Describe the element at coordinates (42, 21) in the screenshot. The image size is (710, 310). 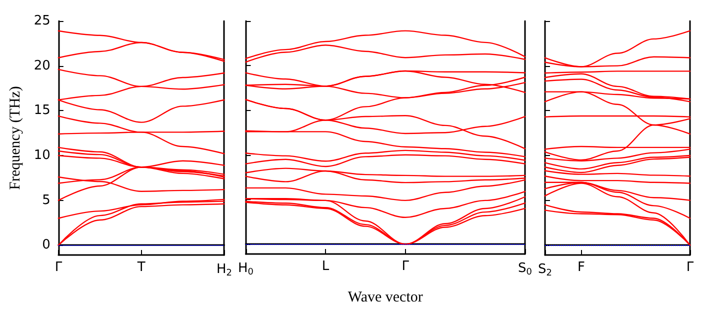
I see `y-tick-label: 25` at that location.